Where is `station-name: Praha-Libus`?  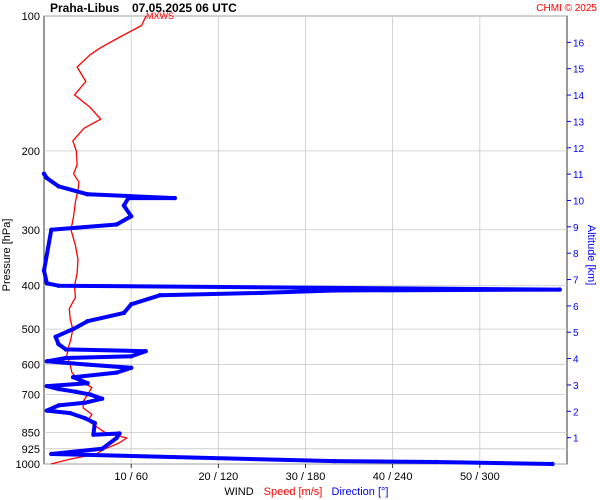 station-name: Praha-Libus is located at coordinates (85, 8).